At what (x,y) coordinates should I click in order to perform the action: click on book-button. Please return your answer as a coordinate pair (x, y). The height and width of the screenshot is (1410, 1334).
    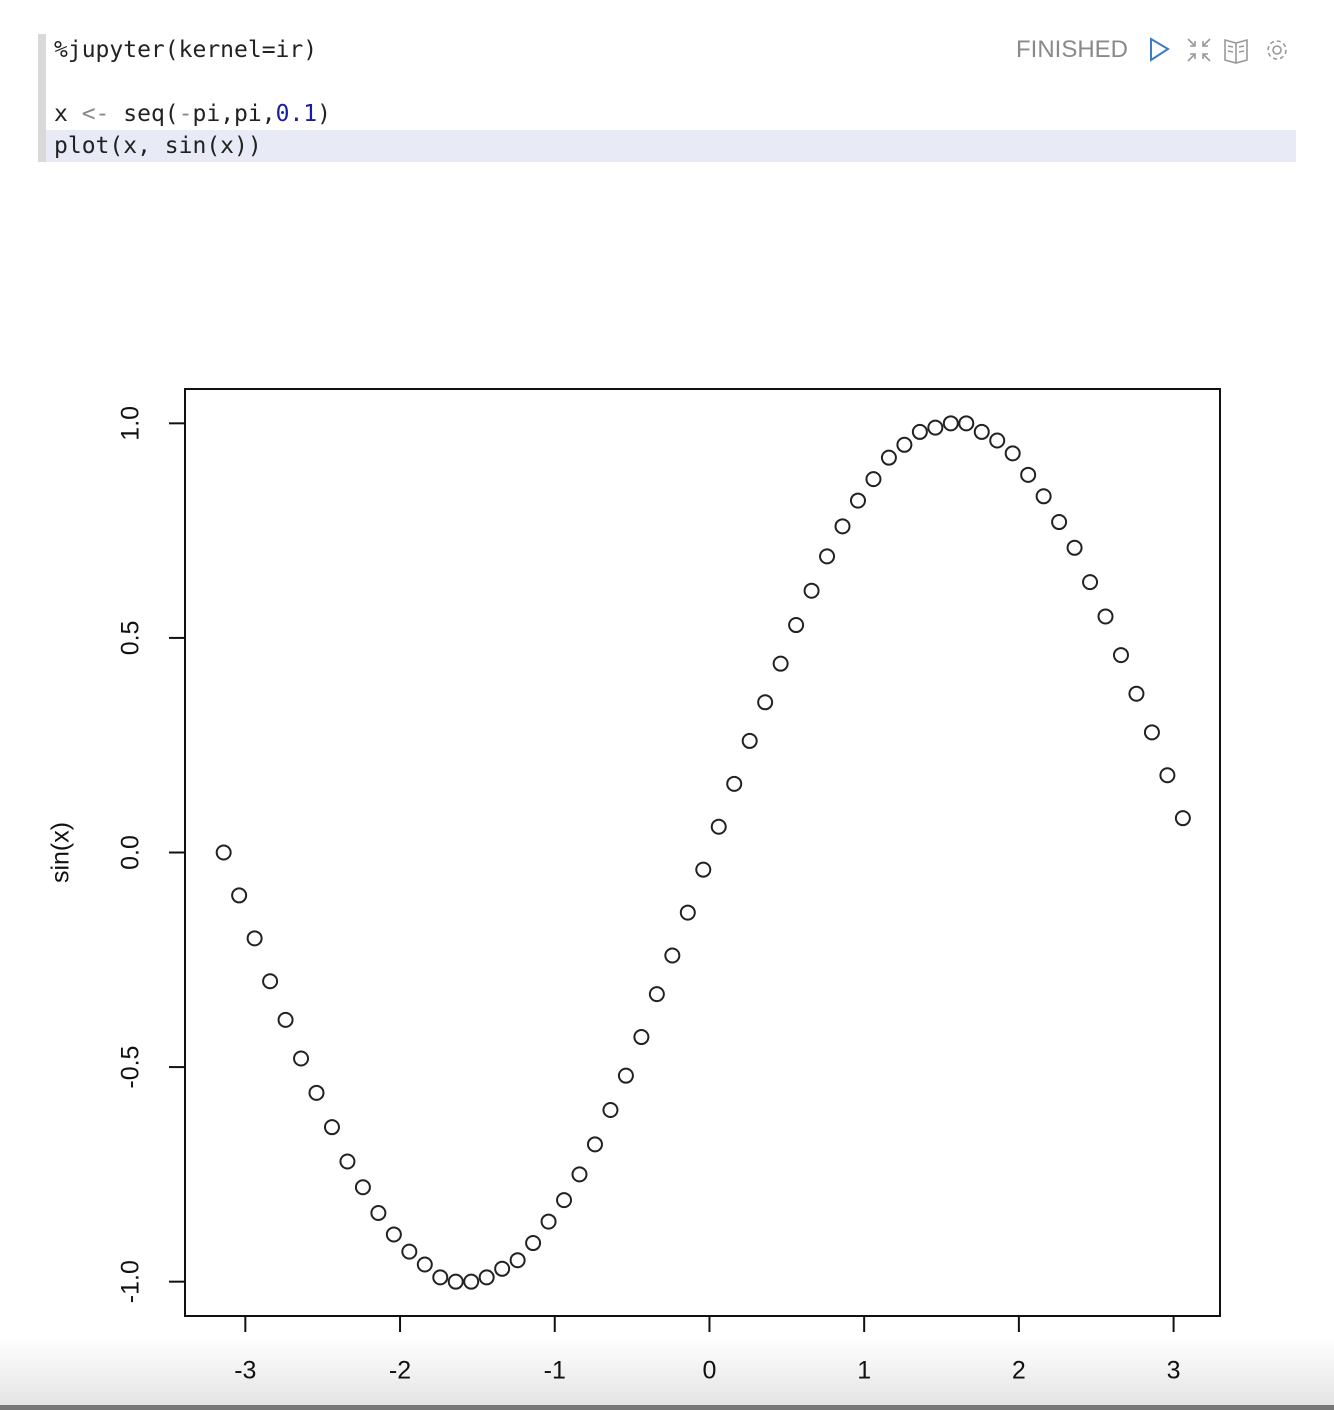
    Looking at the image, I should click on (1236, 51).